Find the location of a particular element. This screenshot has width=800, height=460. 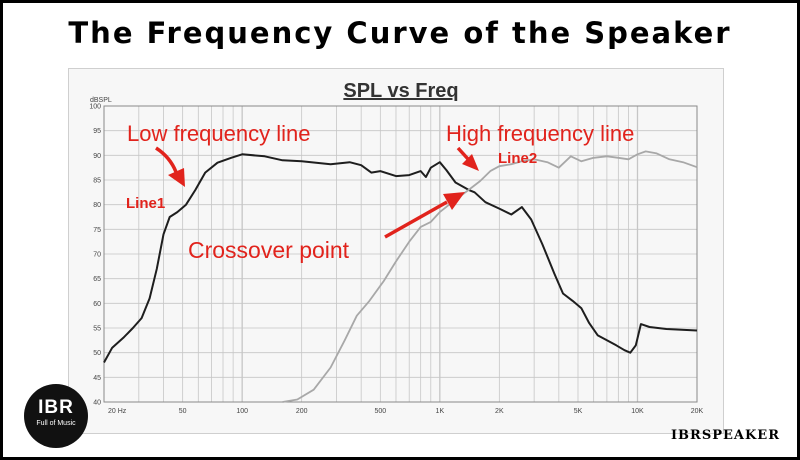

x-tick-label: 2K is located at coordinates (499, 411).